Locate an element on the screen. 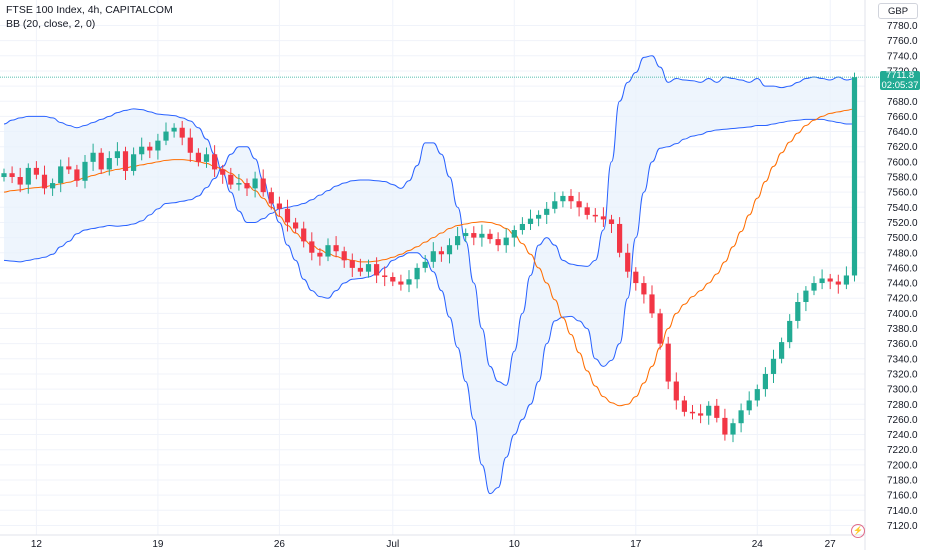 The width and height of the screenshot is (932, 550). lightning-icon: ⚡ is located at coordinates (858, 531).